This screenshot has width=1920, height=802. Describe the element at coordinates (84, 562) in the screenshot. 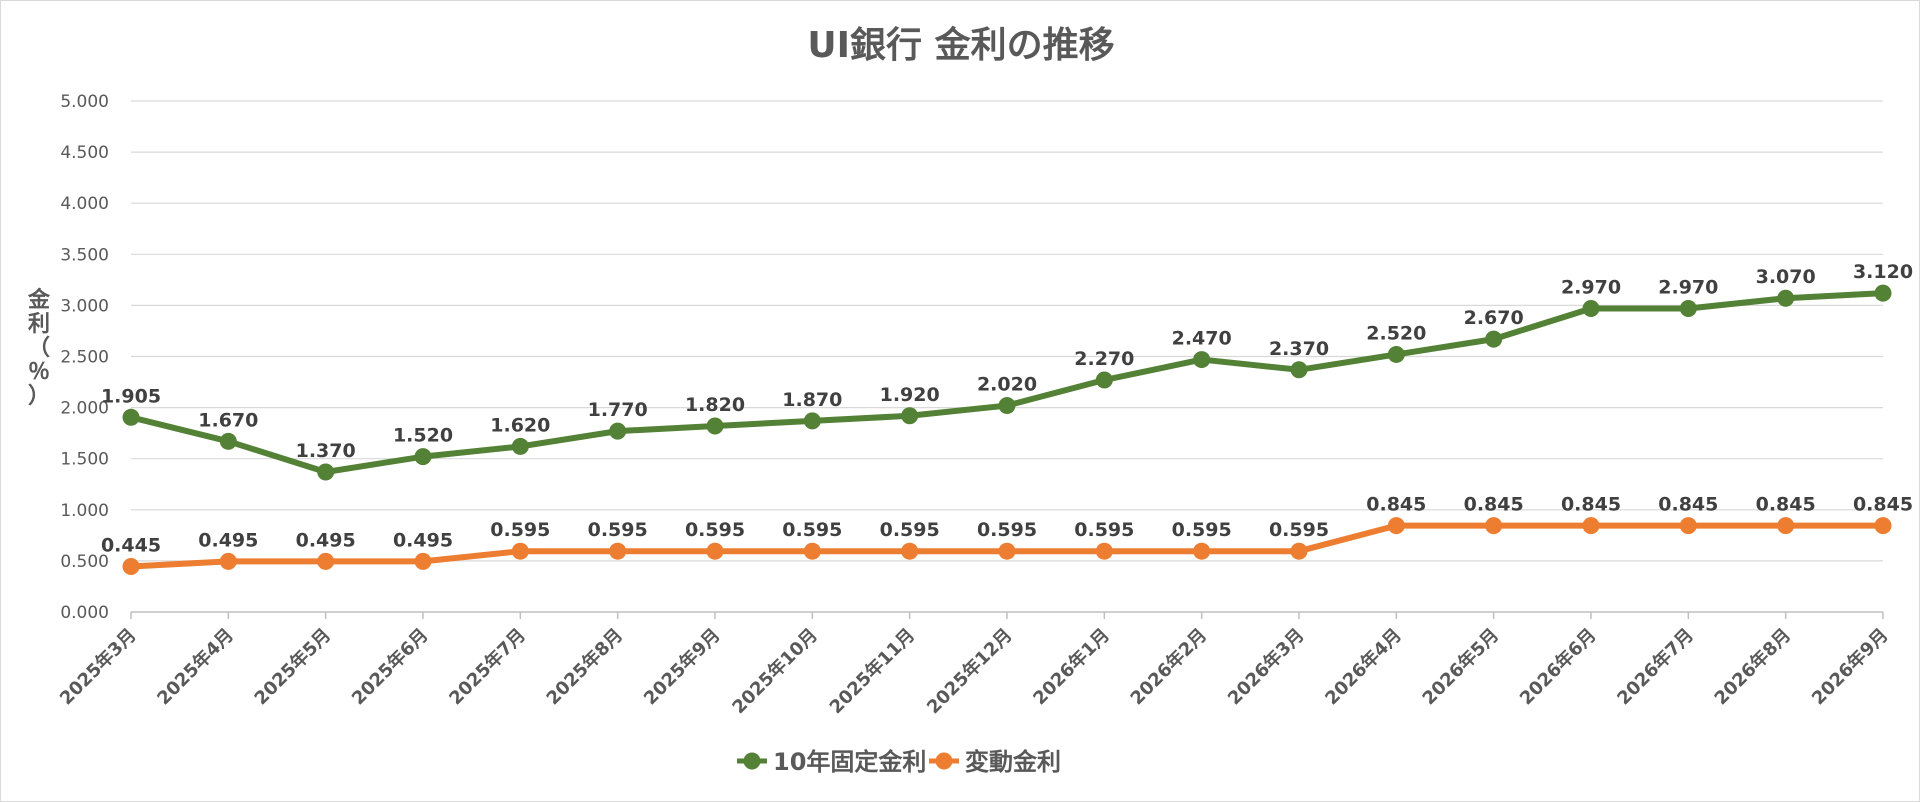

I see `y-tick-label: 0.500` at that location.